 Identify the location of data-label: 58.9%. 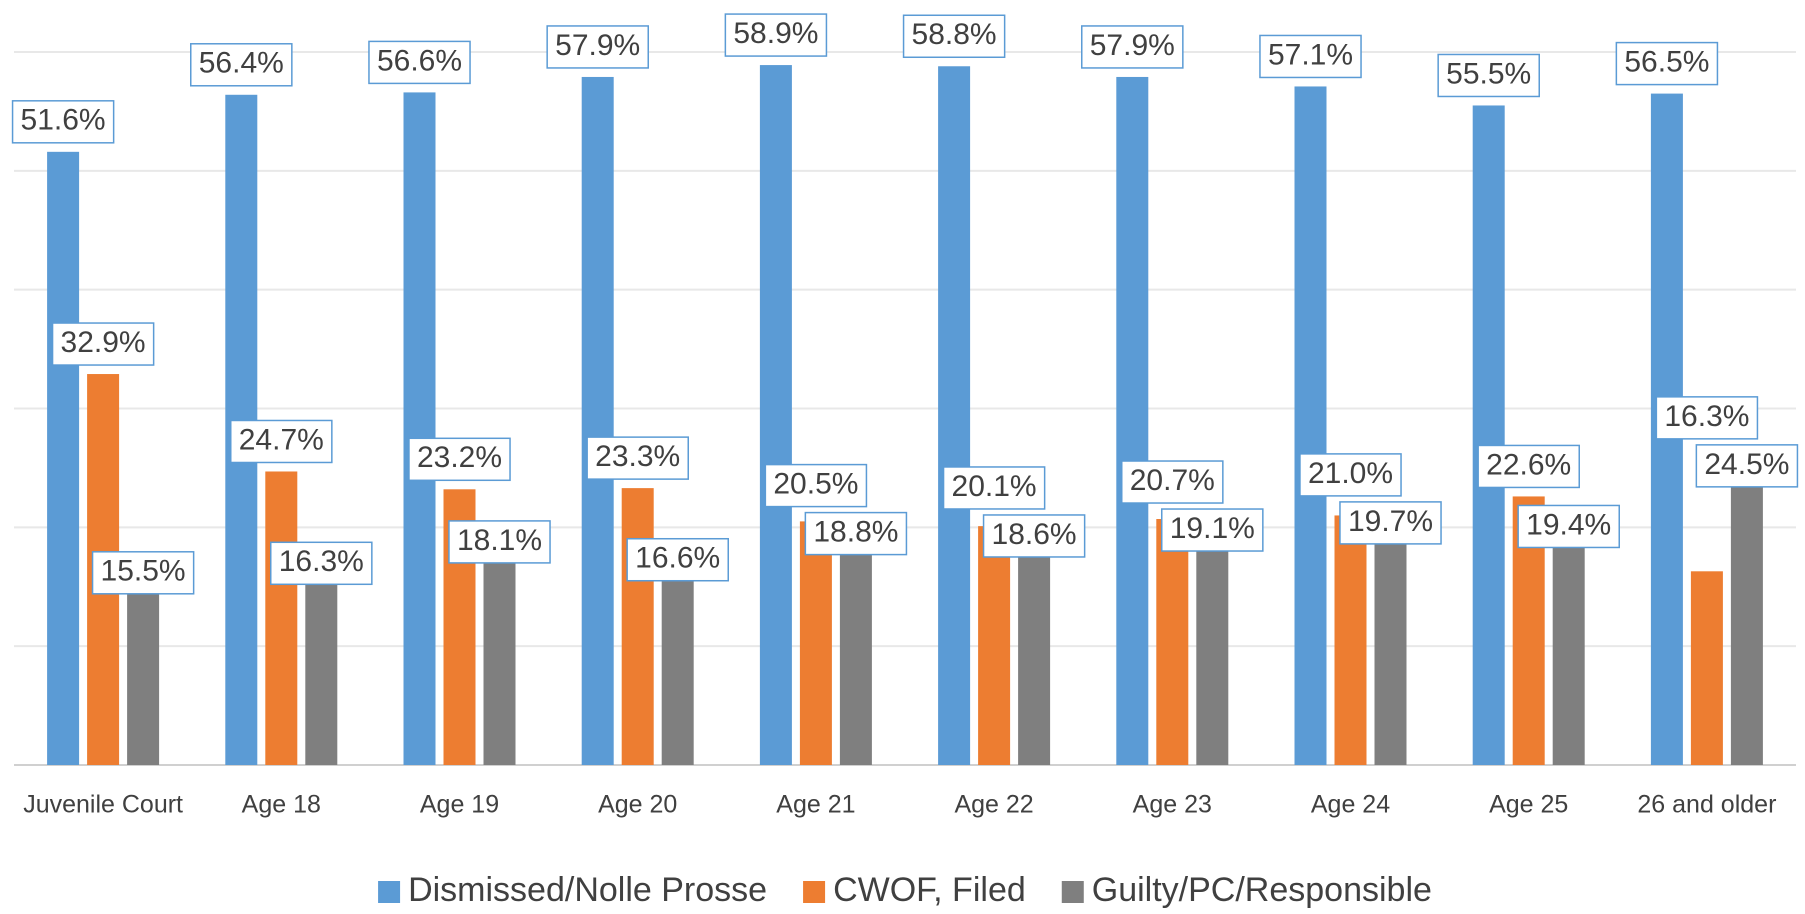
(776, 35).